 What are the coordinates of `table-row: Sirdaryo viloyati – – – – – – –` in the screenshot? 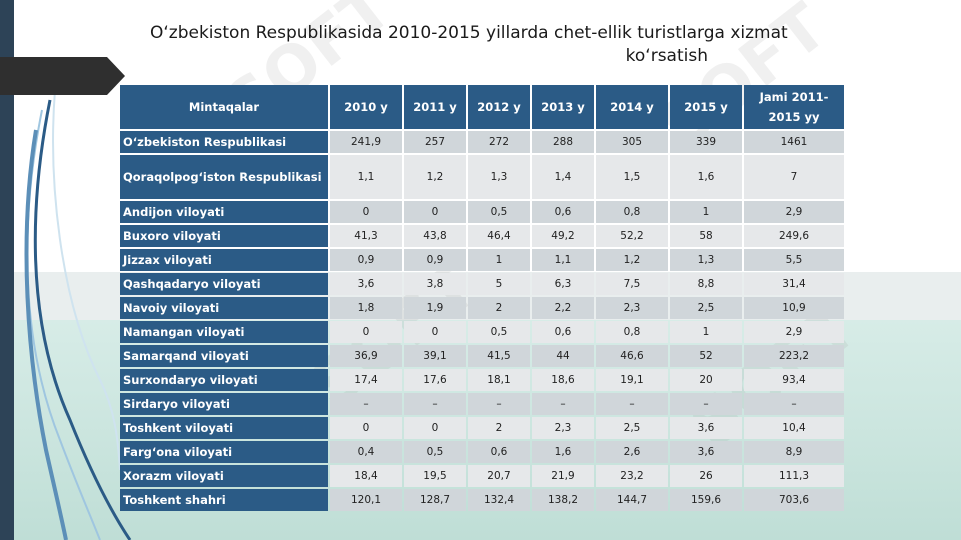 It's located at (482, 404).